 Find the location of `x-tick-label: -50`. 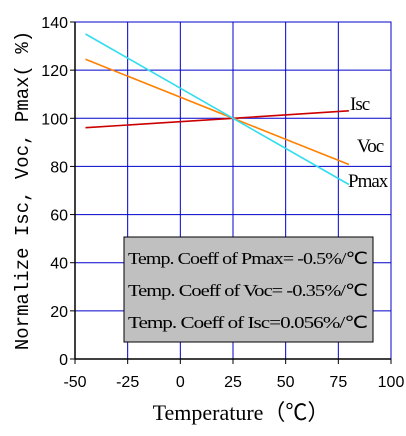

x-tick-label: -50 is located at coordinates (74, 382).